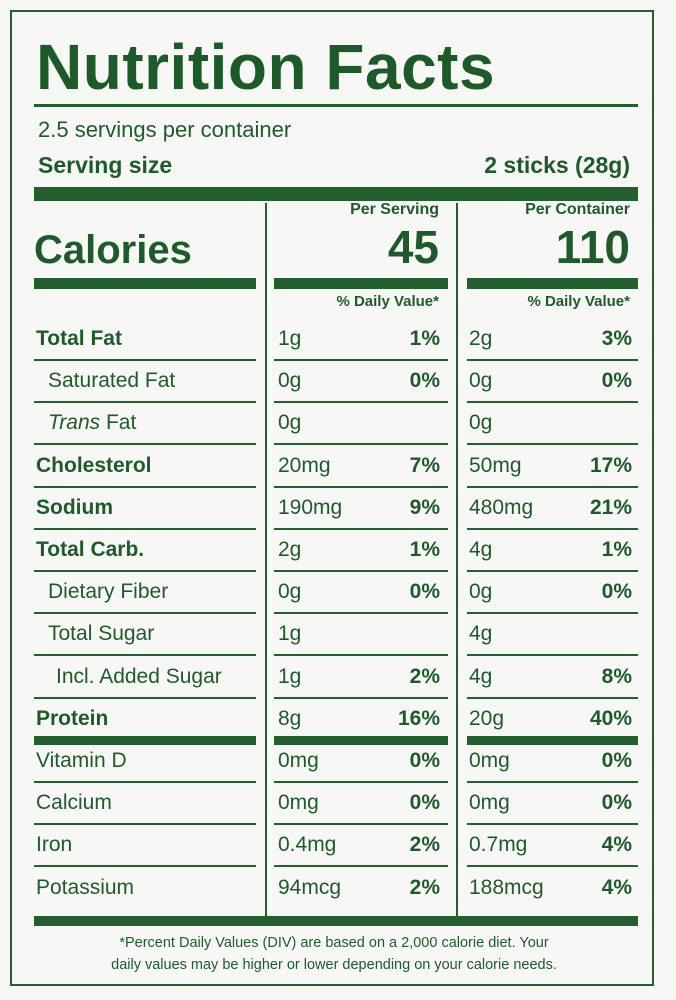 This screenshot has height=1000, width=676. I want to click on nutrient-name-text: Sodium, so click(74, 507).